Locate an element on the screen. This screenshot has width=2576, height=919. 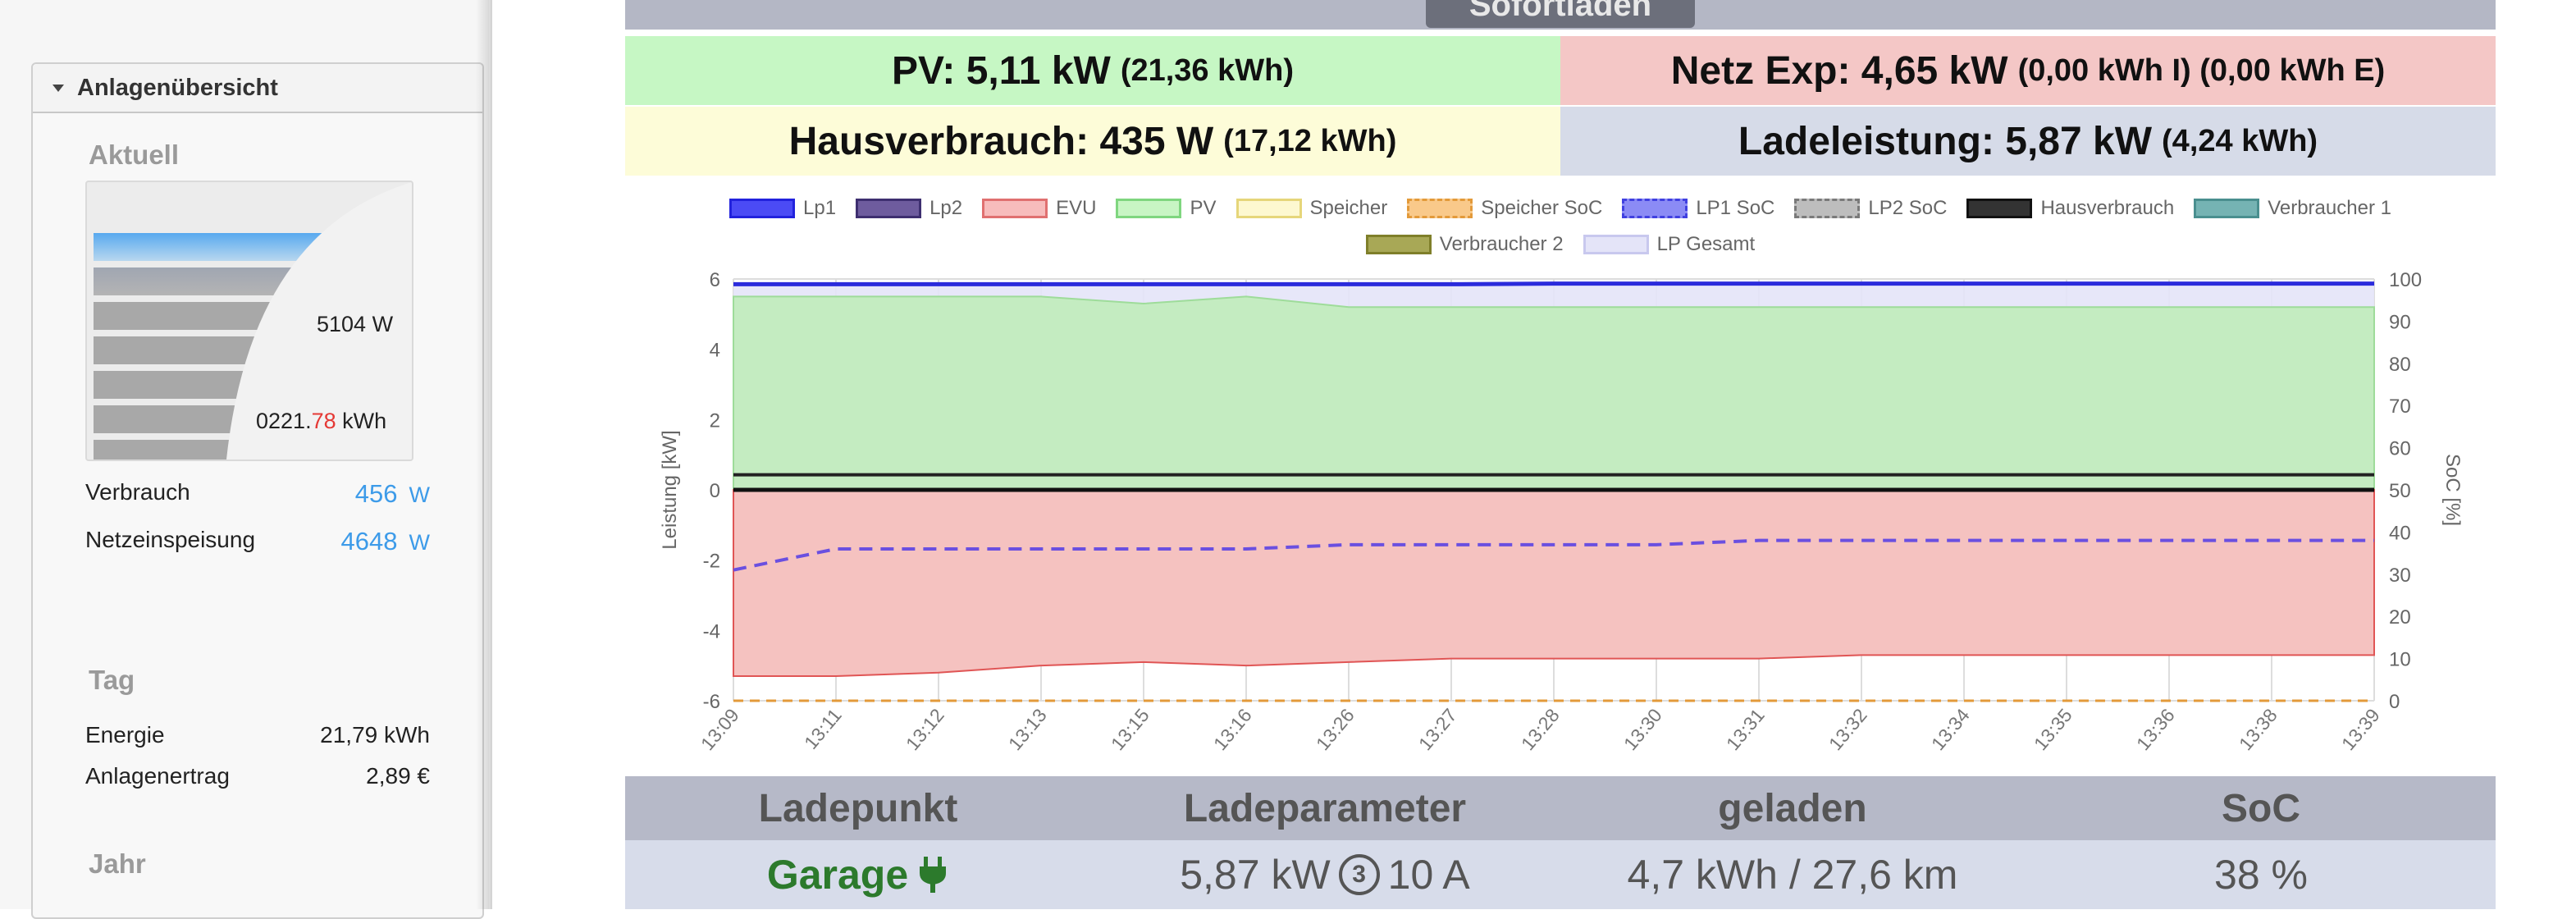
y2-tick-label: 20 is located at coordinates (2400, 617).